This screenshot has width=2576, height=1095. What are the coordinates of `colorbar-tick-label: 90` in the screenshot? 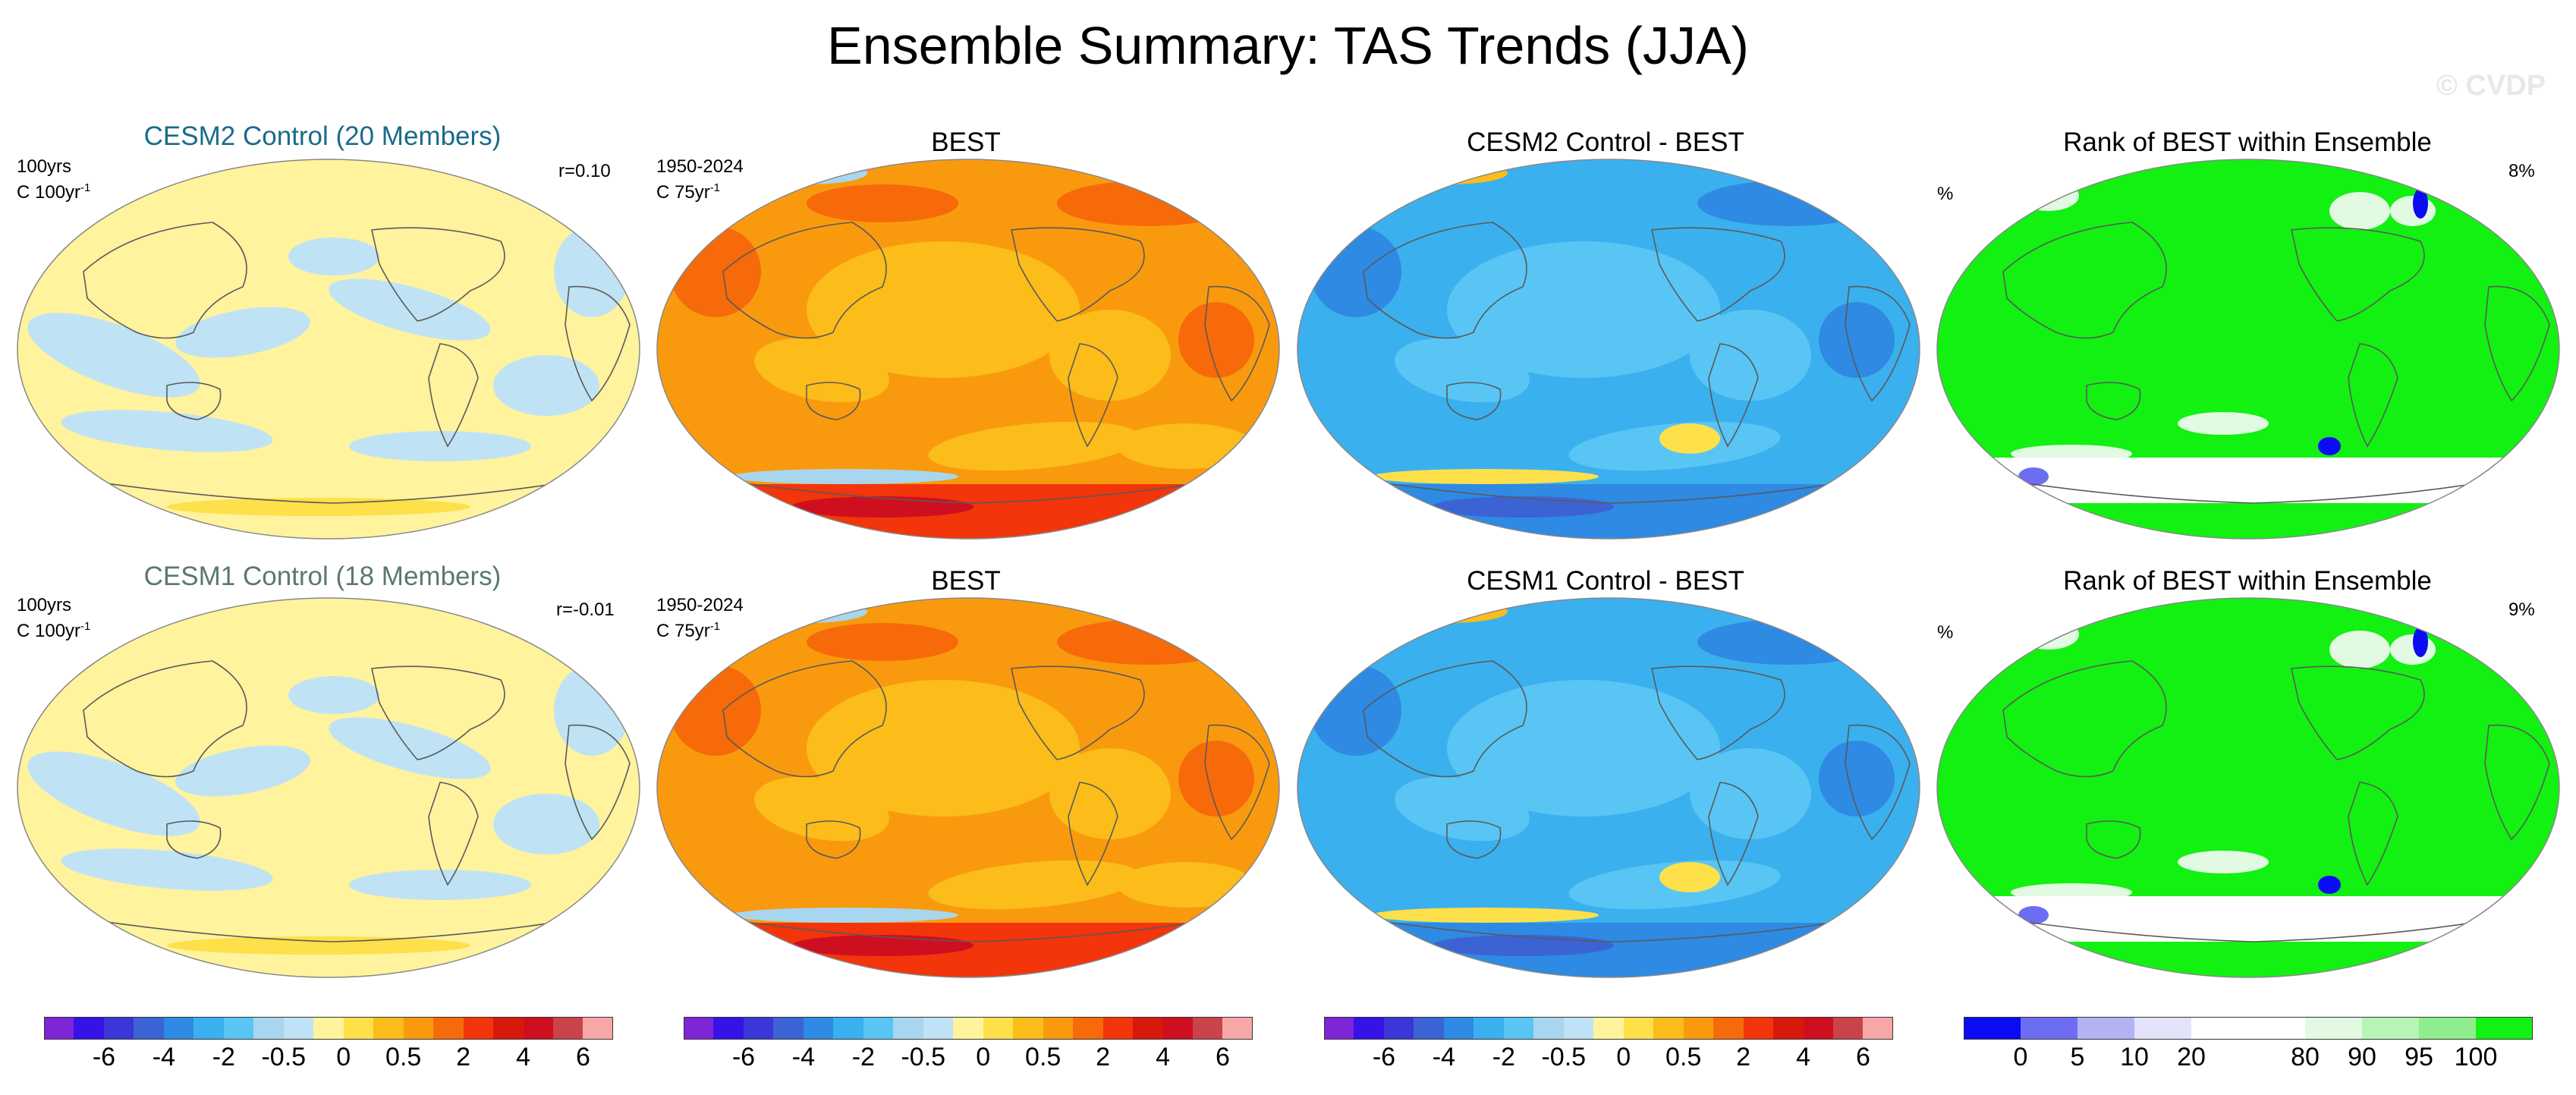 It's located at (2362, 1057).